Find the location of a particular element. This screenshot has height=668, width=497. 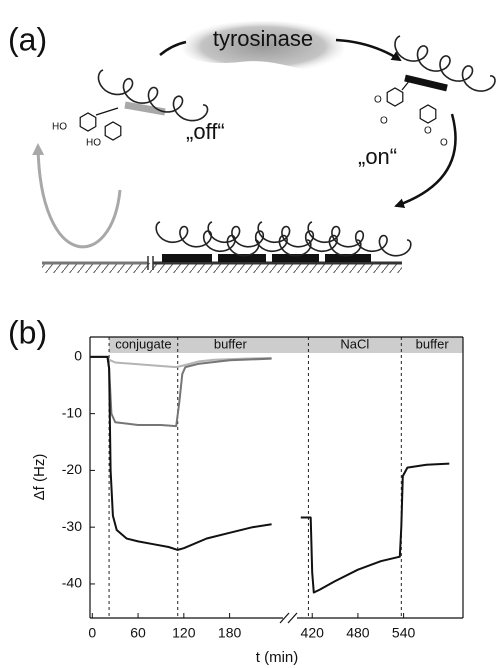

panel-label: (a) is located at coordinates (27, 39).